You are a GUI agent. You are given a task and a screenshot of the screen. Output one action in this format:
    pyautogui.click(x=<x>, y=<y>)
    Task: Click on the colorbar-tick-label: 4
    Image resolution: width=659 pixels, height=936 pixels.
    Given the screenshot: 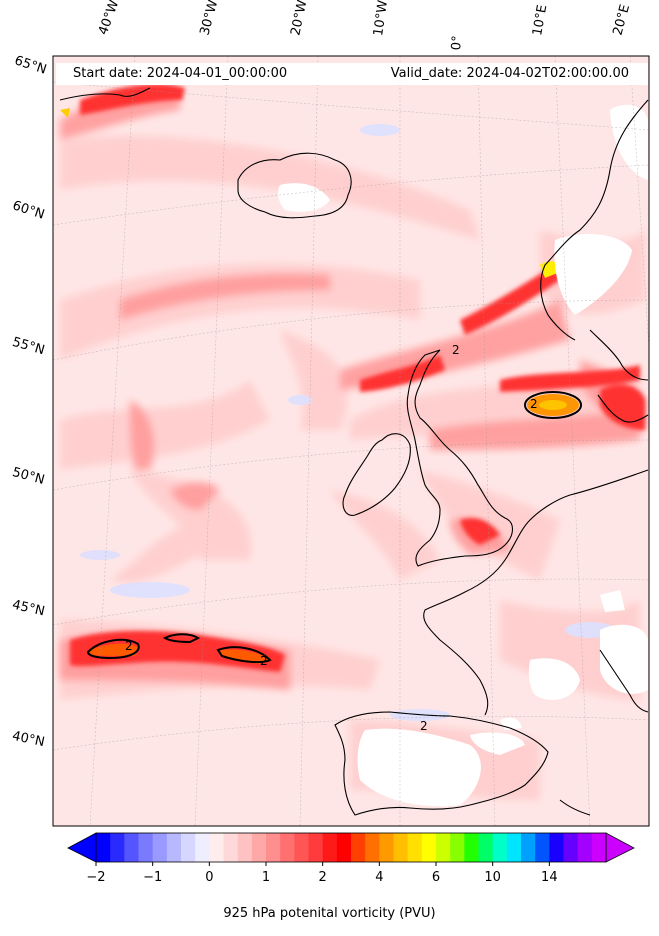 What is the action you would take?
    pyautogui.click(x=379, y=877)
    